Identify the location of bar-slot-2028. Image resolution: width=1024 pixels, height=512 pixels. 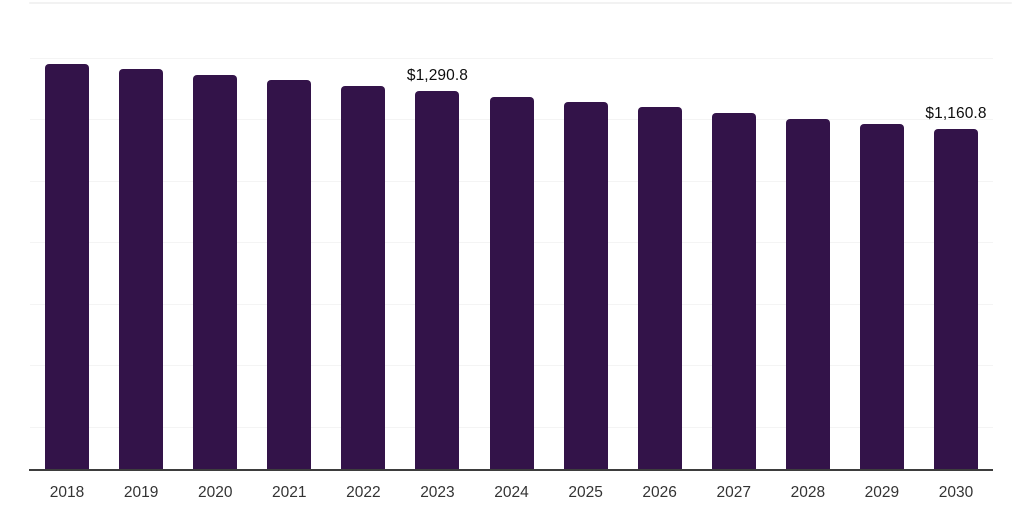
(808, 235).